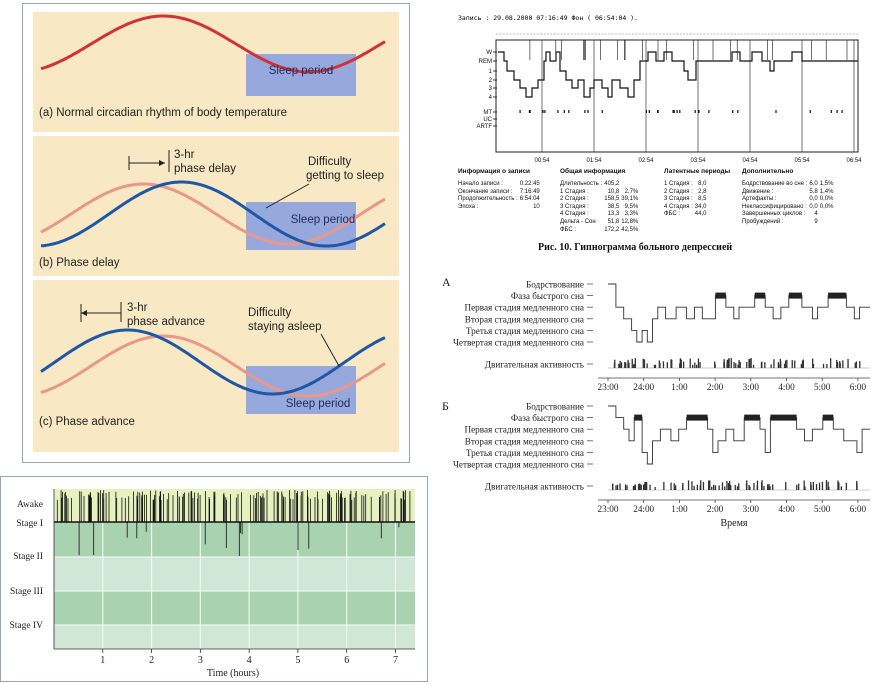  What do you see at coordinates (574, 199) in the screenshot?
I see `info-cell: 2 Стадия :` at bounding box center [574, 199].